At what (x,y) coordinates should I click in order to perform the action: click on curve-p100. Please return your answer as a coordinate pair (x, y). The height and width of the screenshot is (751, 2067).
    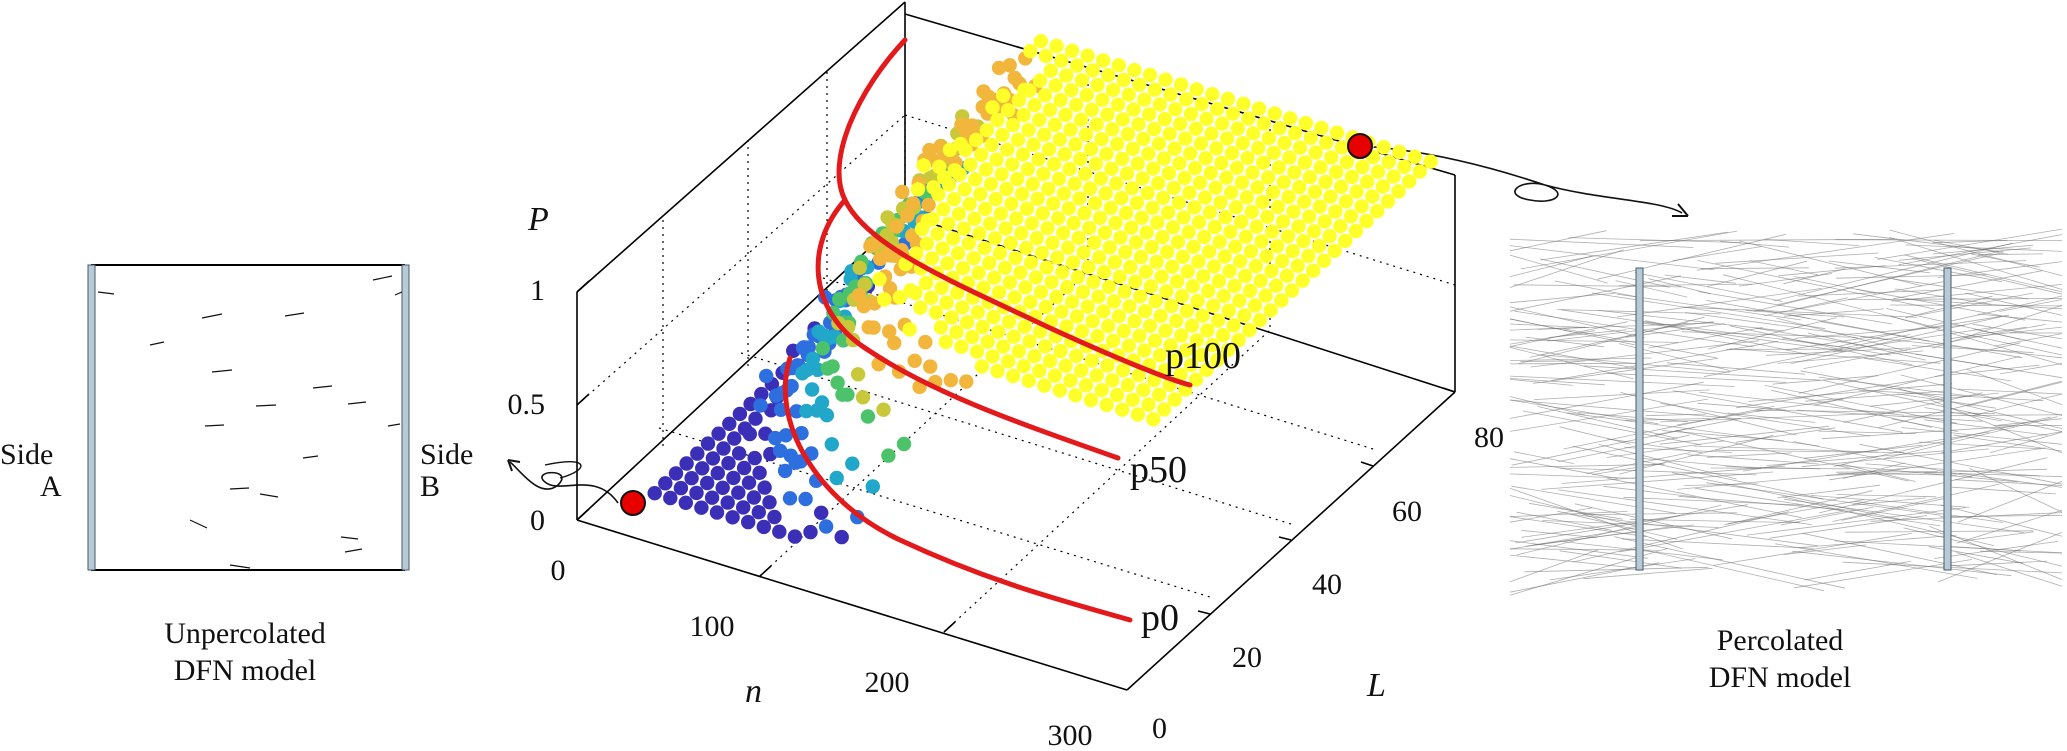
    Looking at the image, I should click on (1014, 212).